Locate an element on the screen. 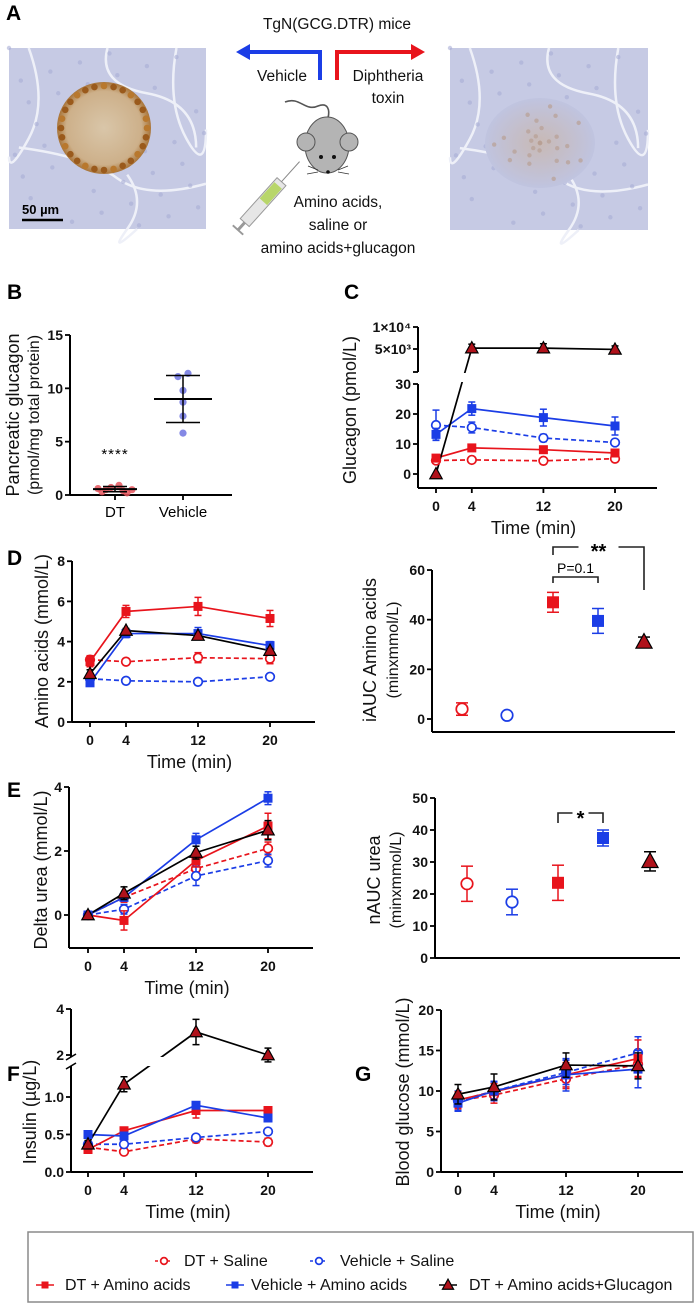 The image size is (699, 1306). y-tick-label: 4 is located at coordinates (60, 1009).